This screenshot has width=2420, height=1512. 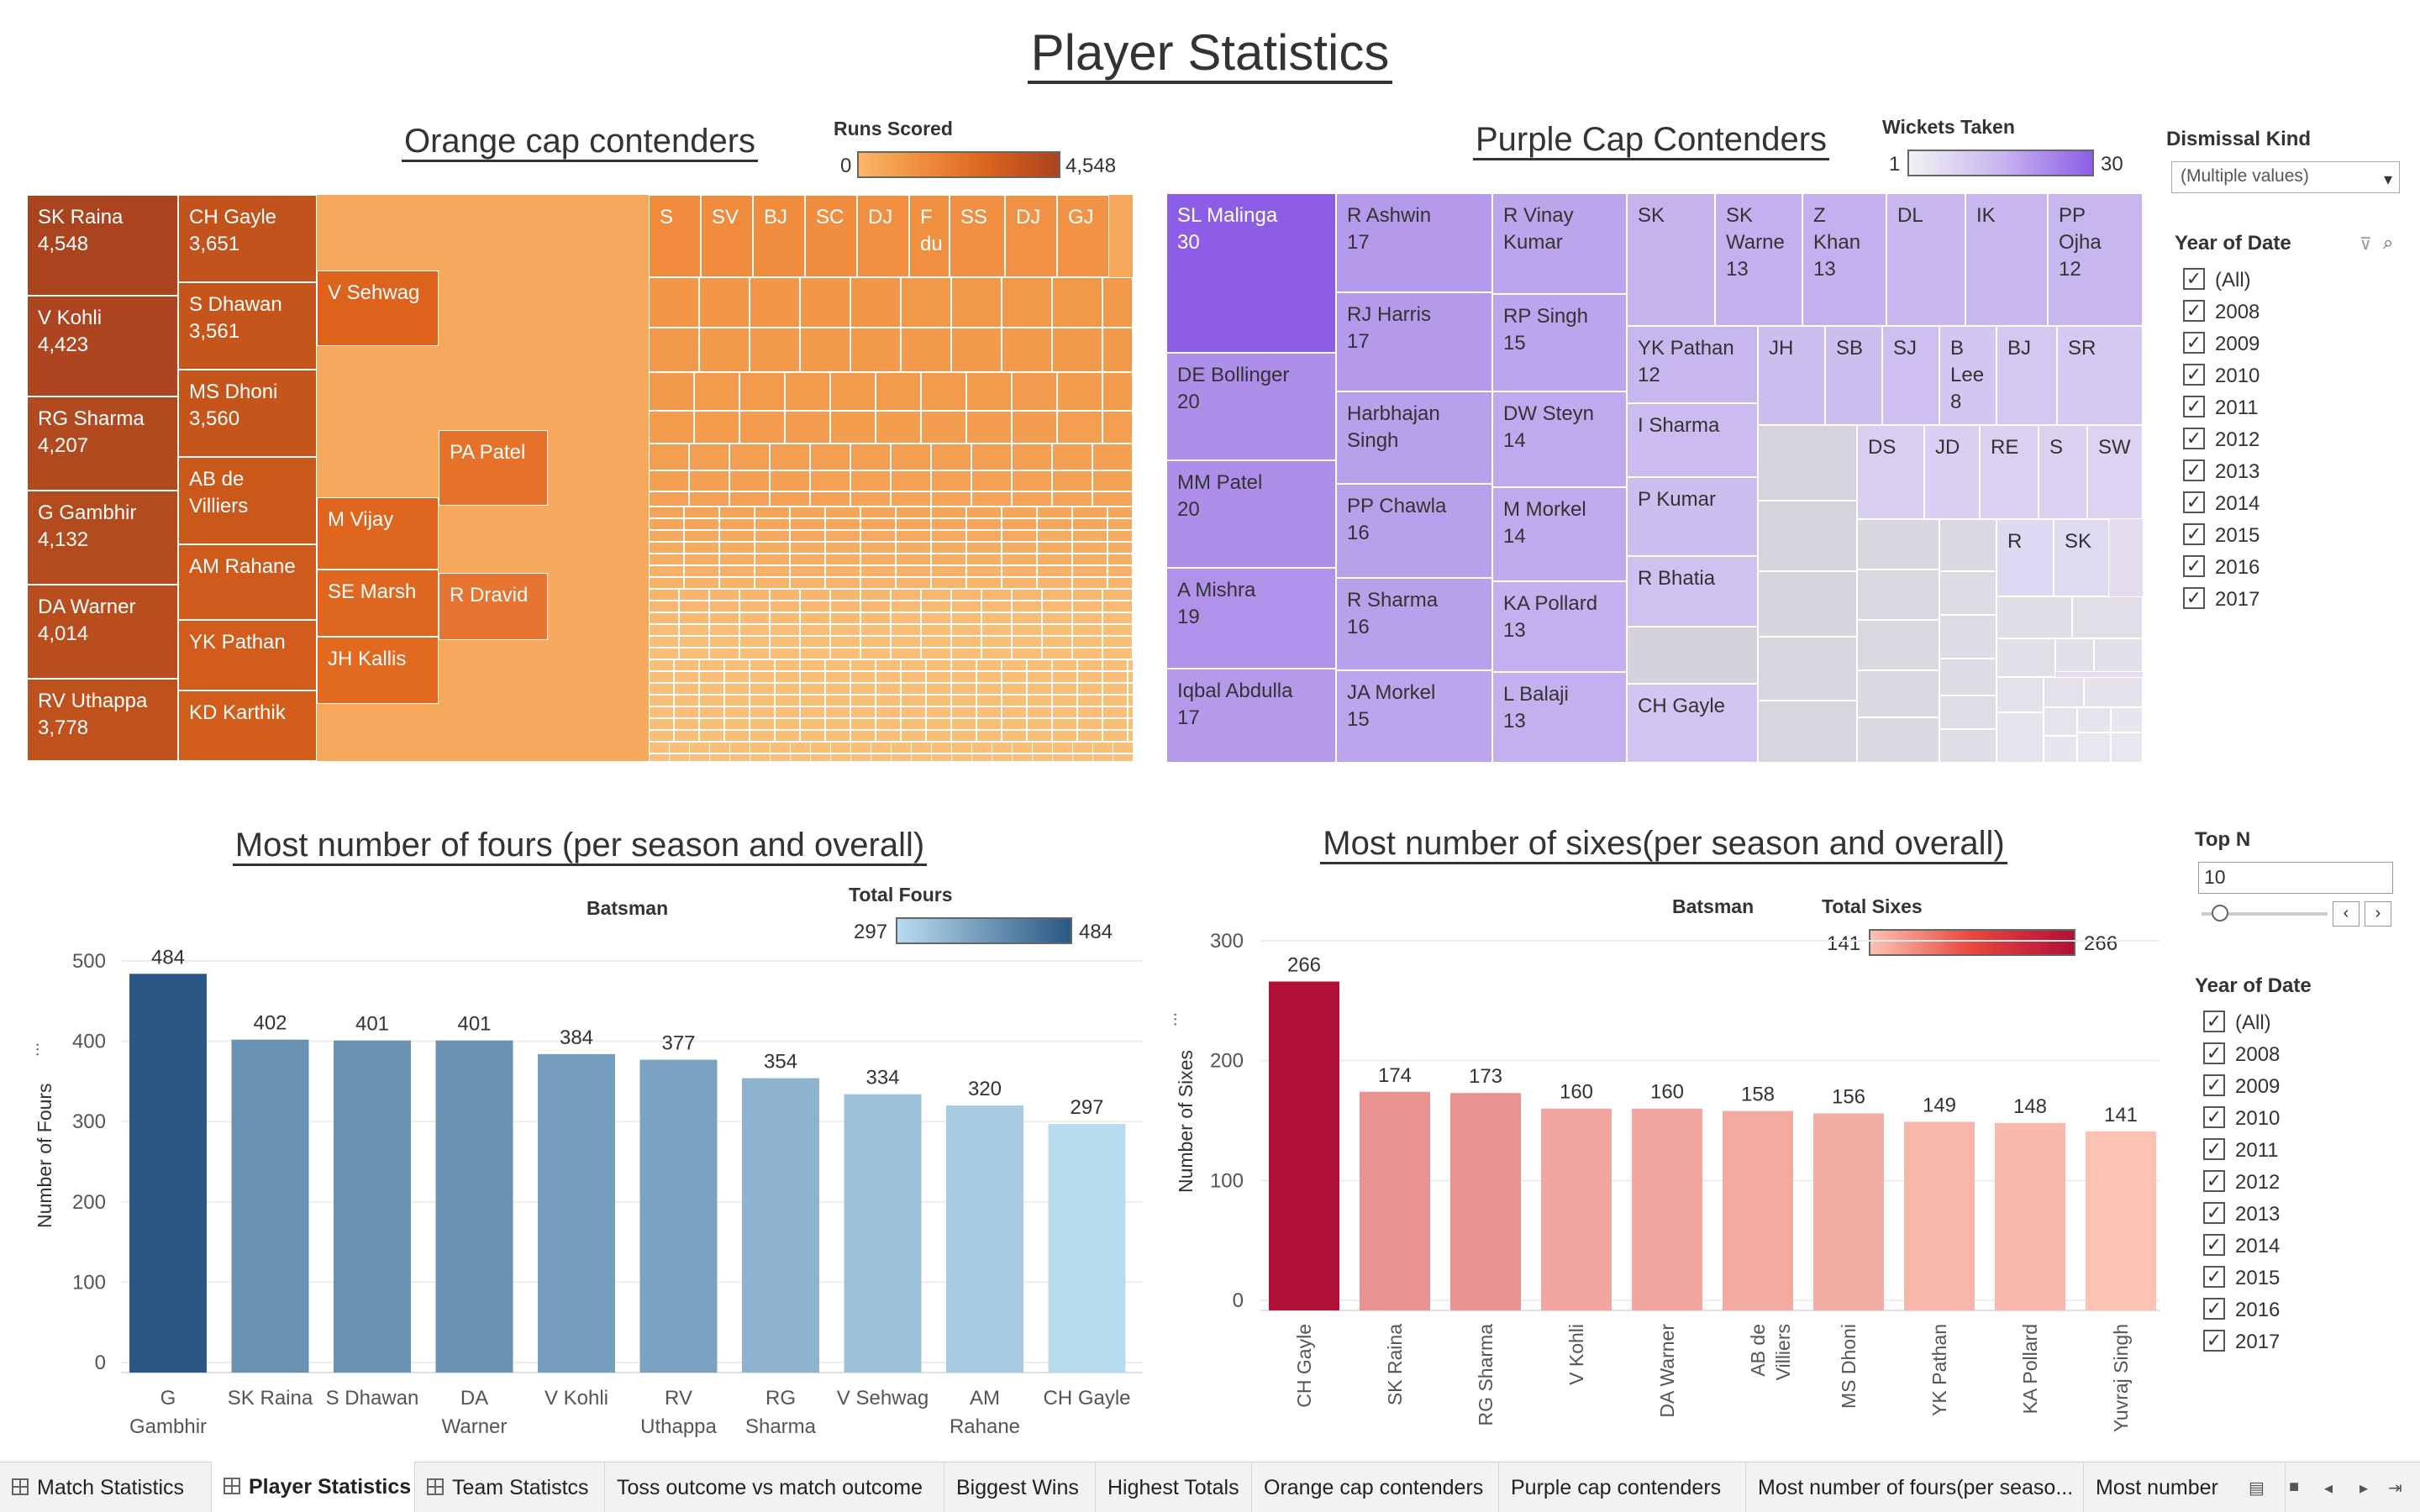 I want to click on treemap-cell: YK Pathan 12, so click(x=1692, y=364).